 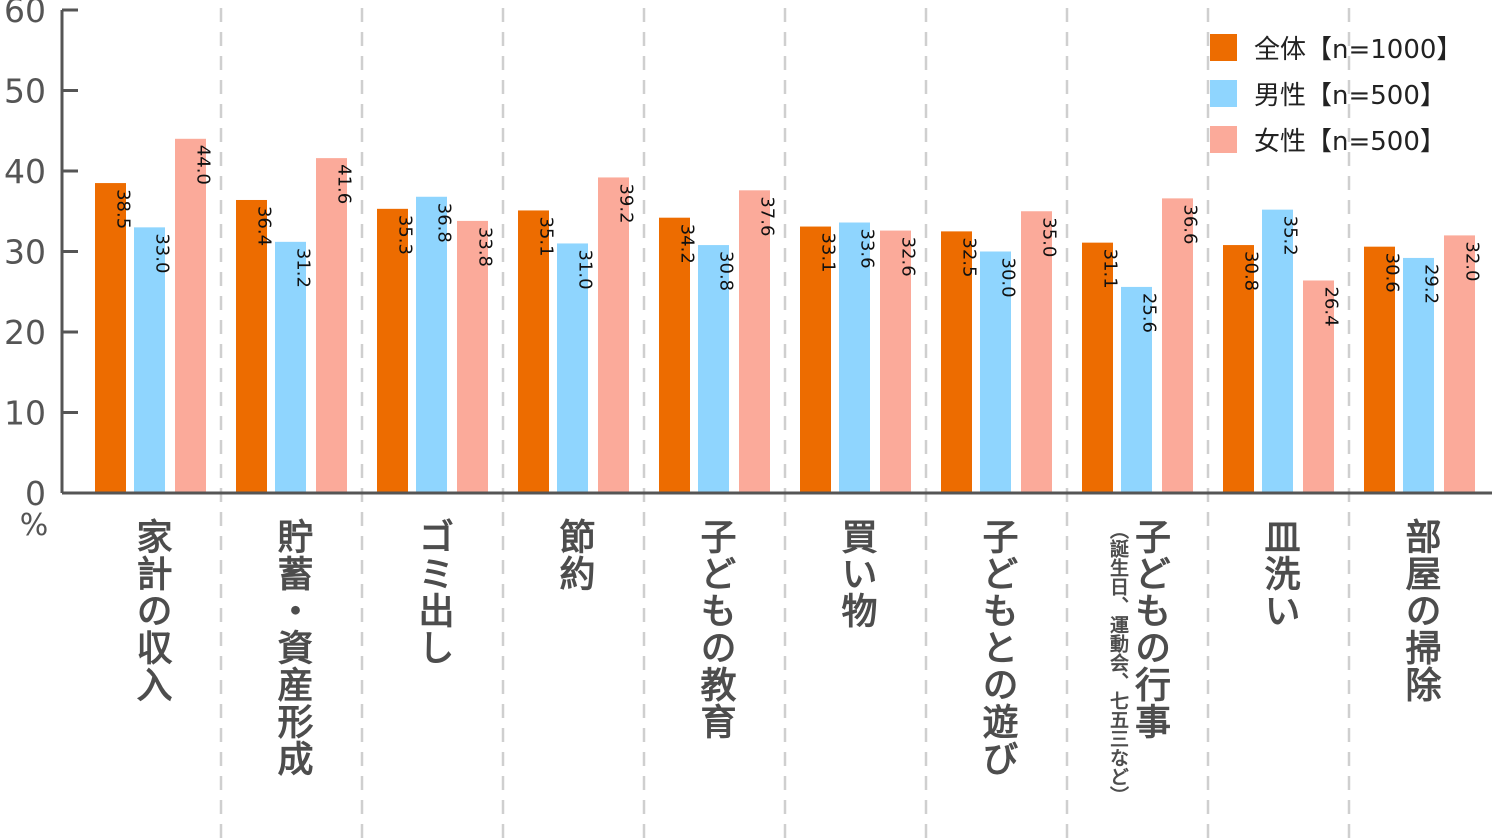 I want to click on category-label: 家計の収入, so click(x=150, y=610).